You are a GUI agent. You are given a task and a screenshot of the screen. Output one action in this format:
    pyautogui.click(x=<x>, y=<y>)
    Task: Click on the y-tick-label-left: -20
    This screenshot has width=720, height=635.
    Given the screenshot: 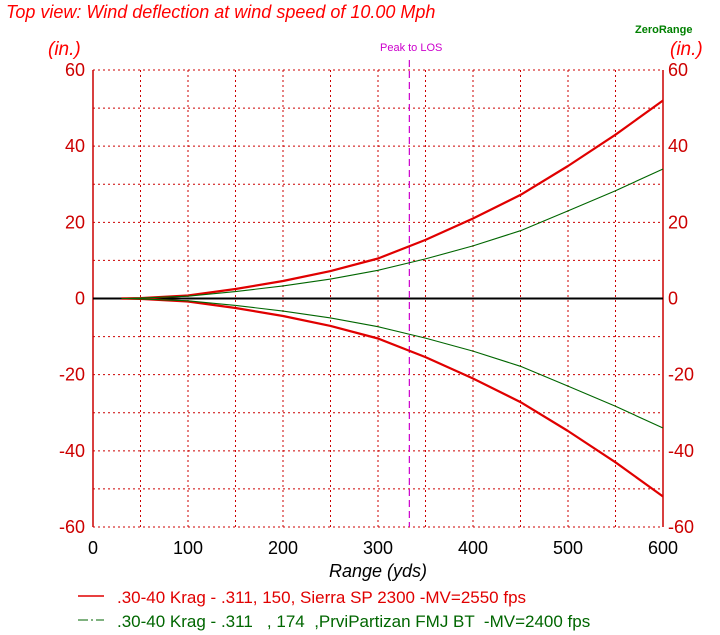 What is the action you would take?
    pyautogui.click(x=72, y=375)
    